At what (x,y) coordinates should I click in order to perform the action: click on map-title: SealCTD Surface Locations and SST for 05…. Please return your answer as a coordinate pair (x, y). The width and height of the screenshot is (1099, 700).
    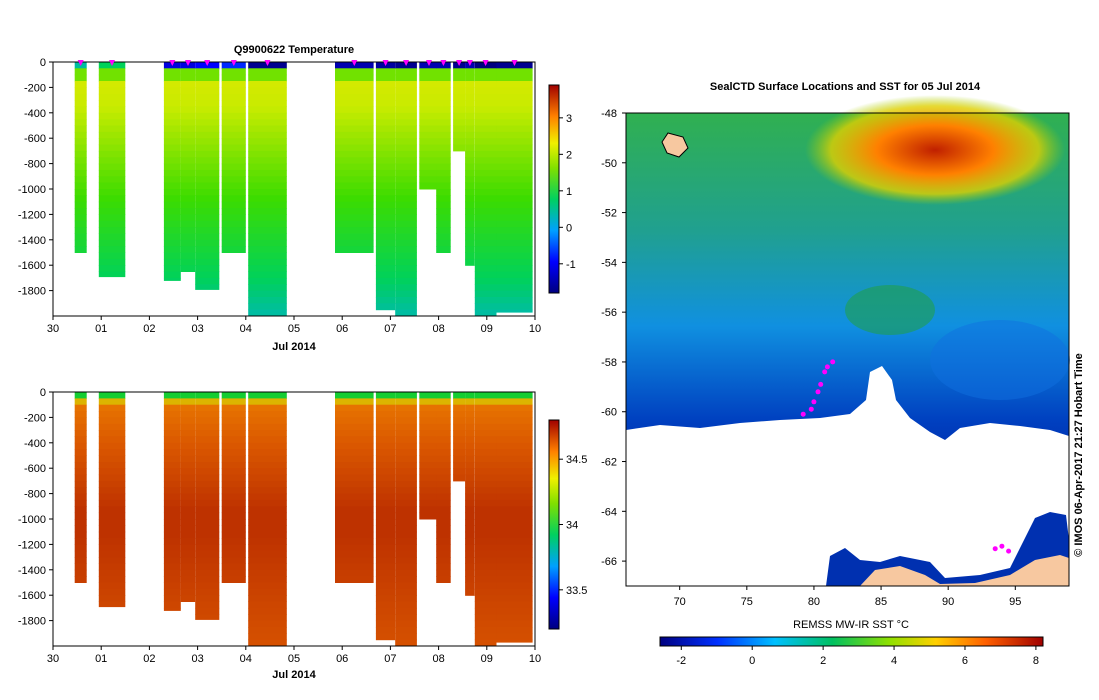
    Looking at the image, I should click on (845, 87).